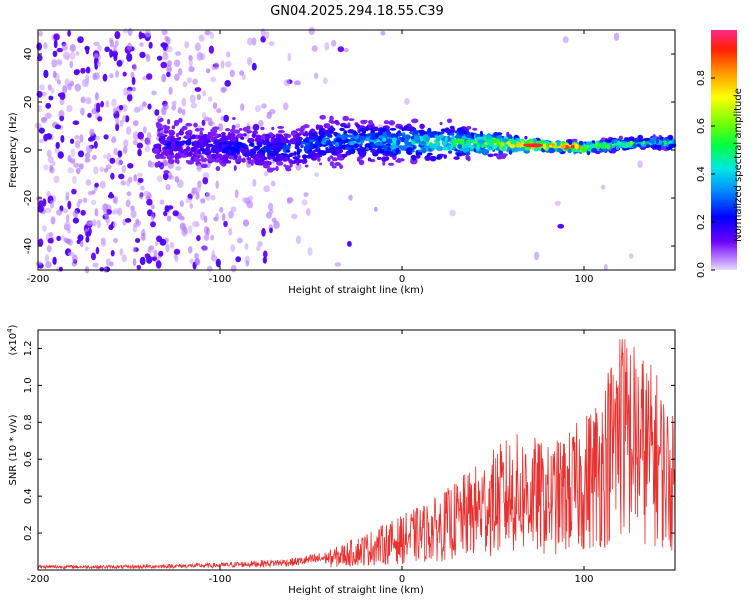  I want to click on spectrogram-cell-1985, so click(201, 140).